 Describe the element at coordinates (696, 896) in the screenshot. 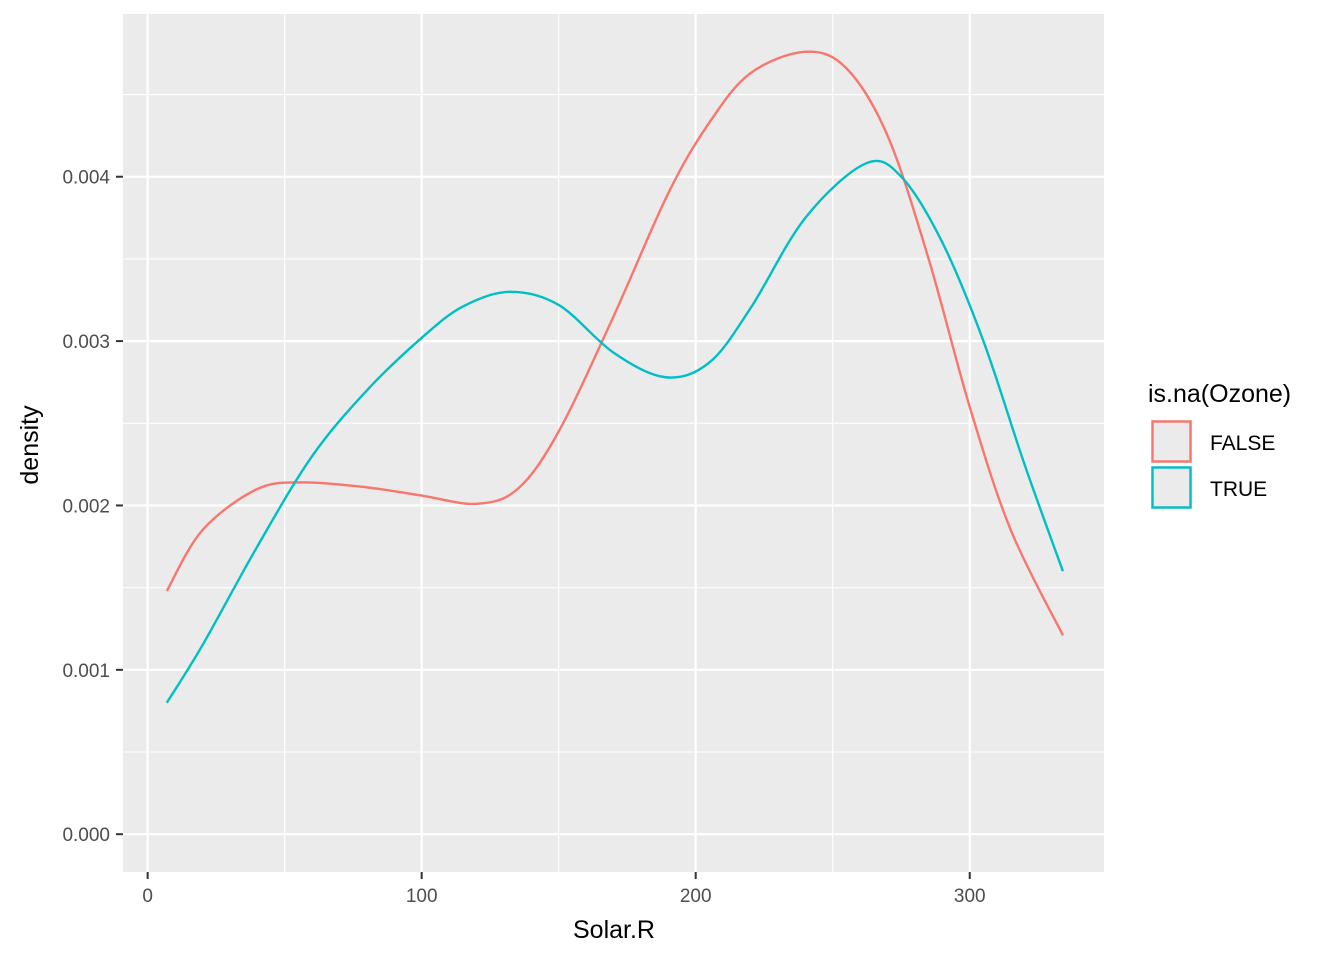

I see `x-tick-label: 200` at that location.